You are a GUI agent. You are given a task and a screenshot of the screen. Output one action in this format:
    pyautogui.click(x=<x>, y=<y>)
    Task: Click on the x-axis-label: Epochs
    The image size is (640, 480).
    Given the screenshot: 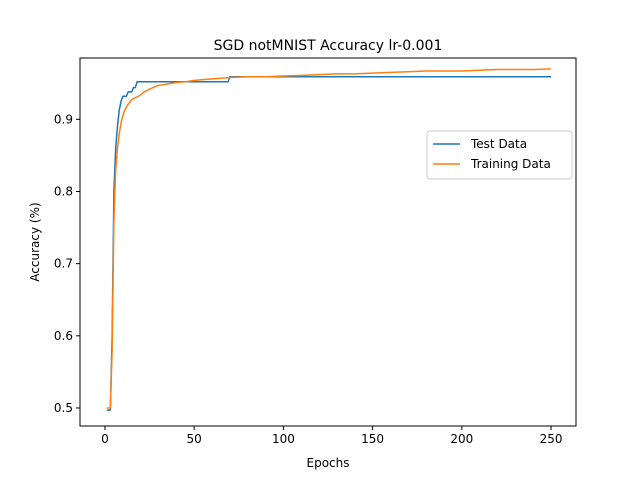 What is the action you would take?
    pyautogui.click(x=328, y=463)
    